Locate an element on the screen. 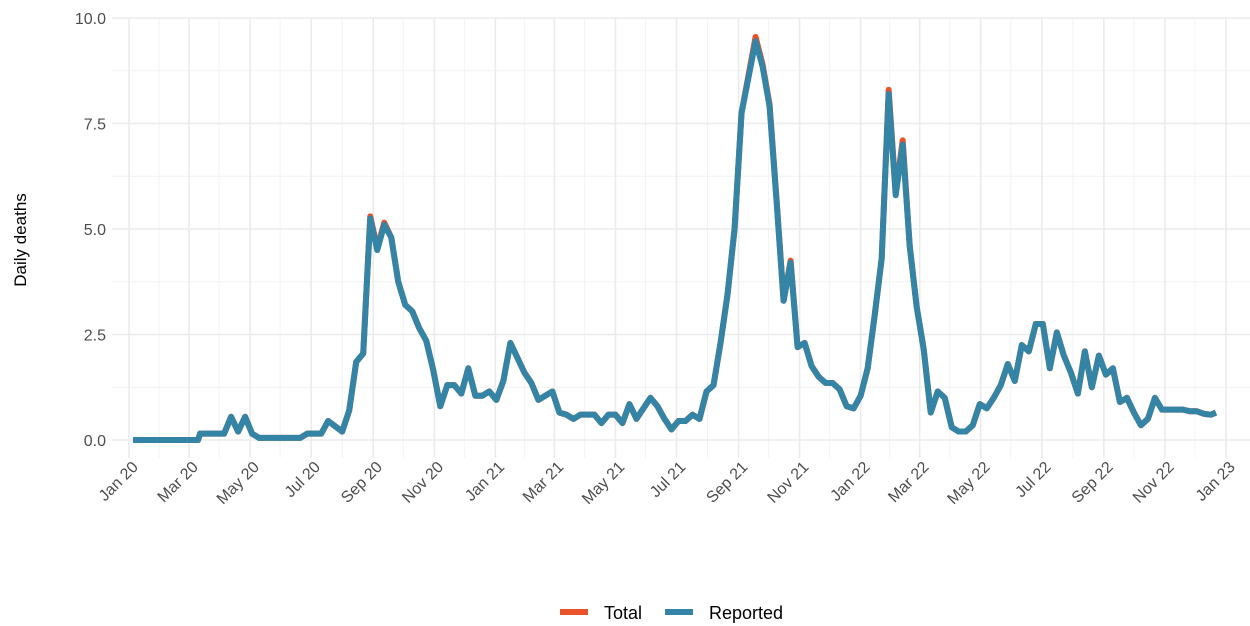  x-tick-label: Jul 22 is located at coordinates (1033, 480).